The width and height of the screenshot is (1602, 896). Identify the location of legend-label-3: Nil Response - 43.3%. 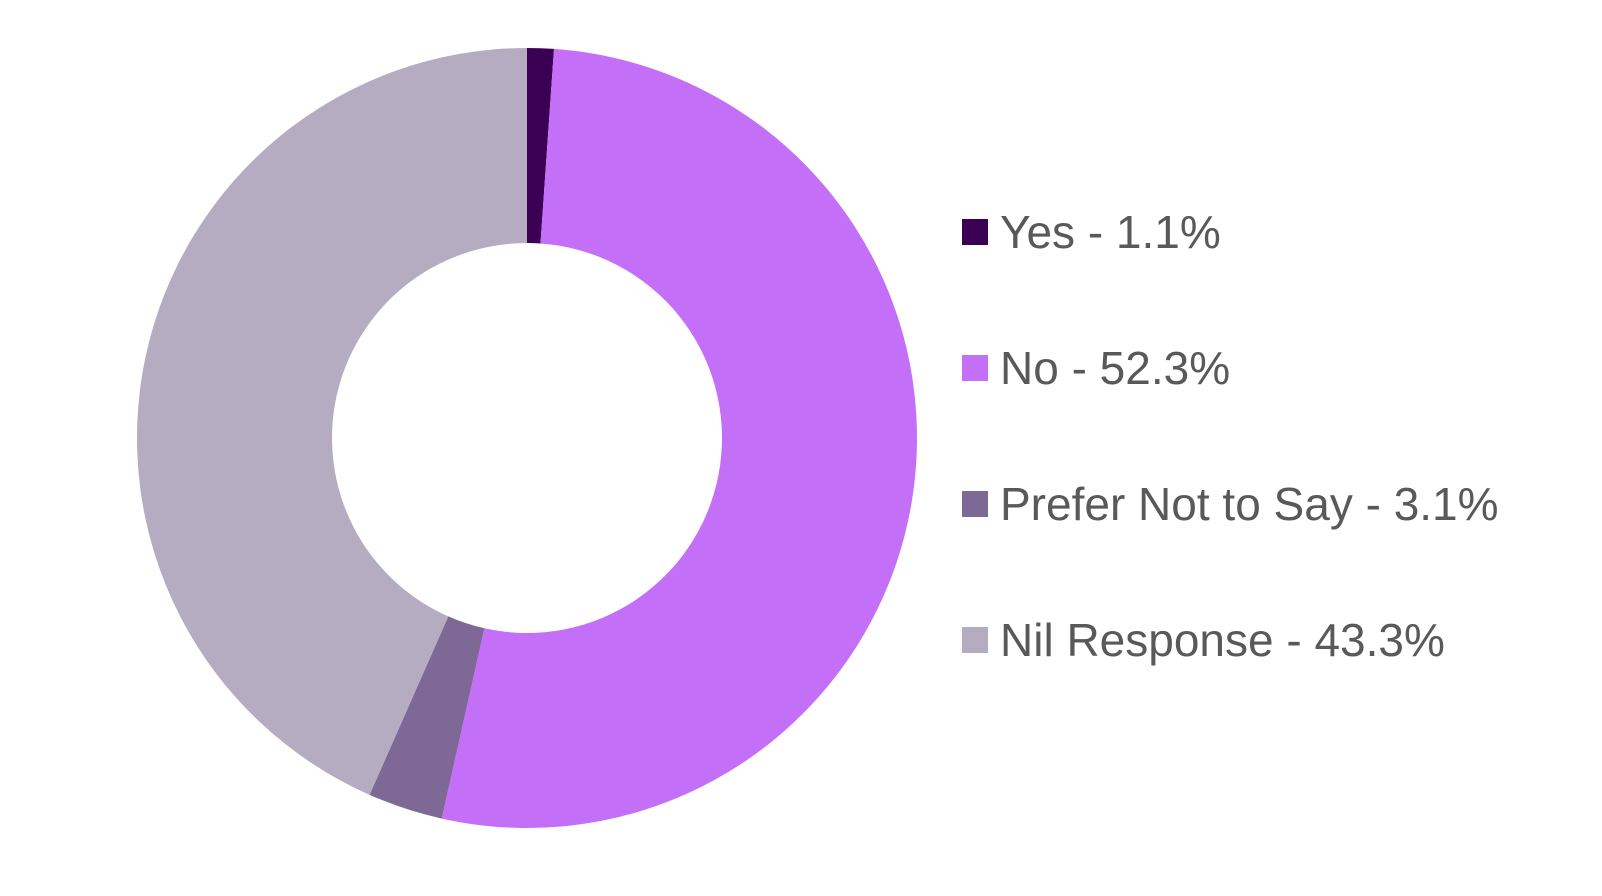
(1222, 640).